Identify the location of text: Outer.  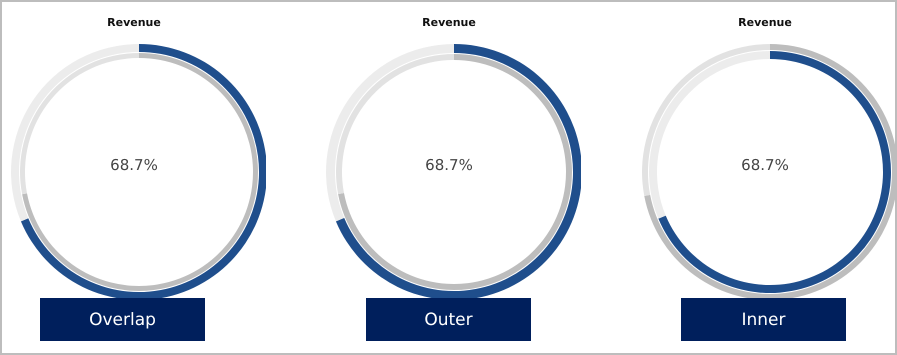
(448, 319).